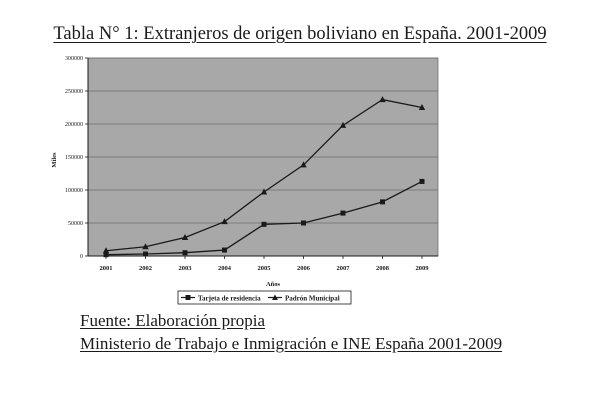 The height and width of the screenshot is (406, 600). I want to click on legend-box, so click(264, 297).